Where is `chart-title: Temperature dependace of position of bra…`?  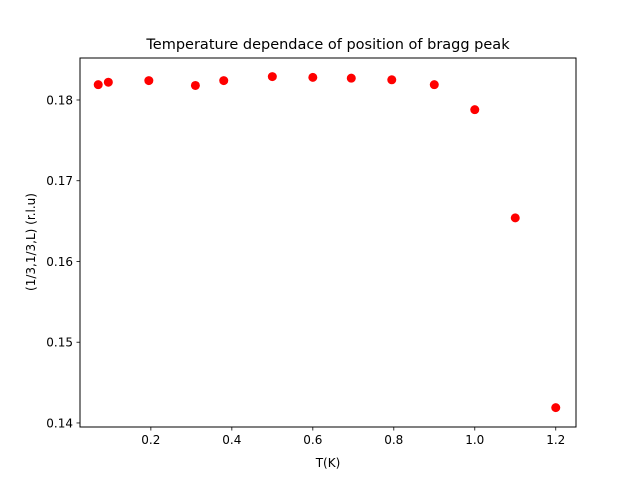 chart-title: Temperature dependace of position of bra… is located at coordinates (327, 45).